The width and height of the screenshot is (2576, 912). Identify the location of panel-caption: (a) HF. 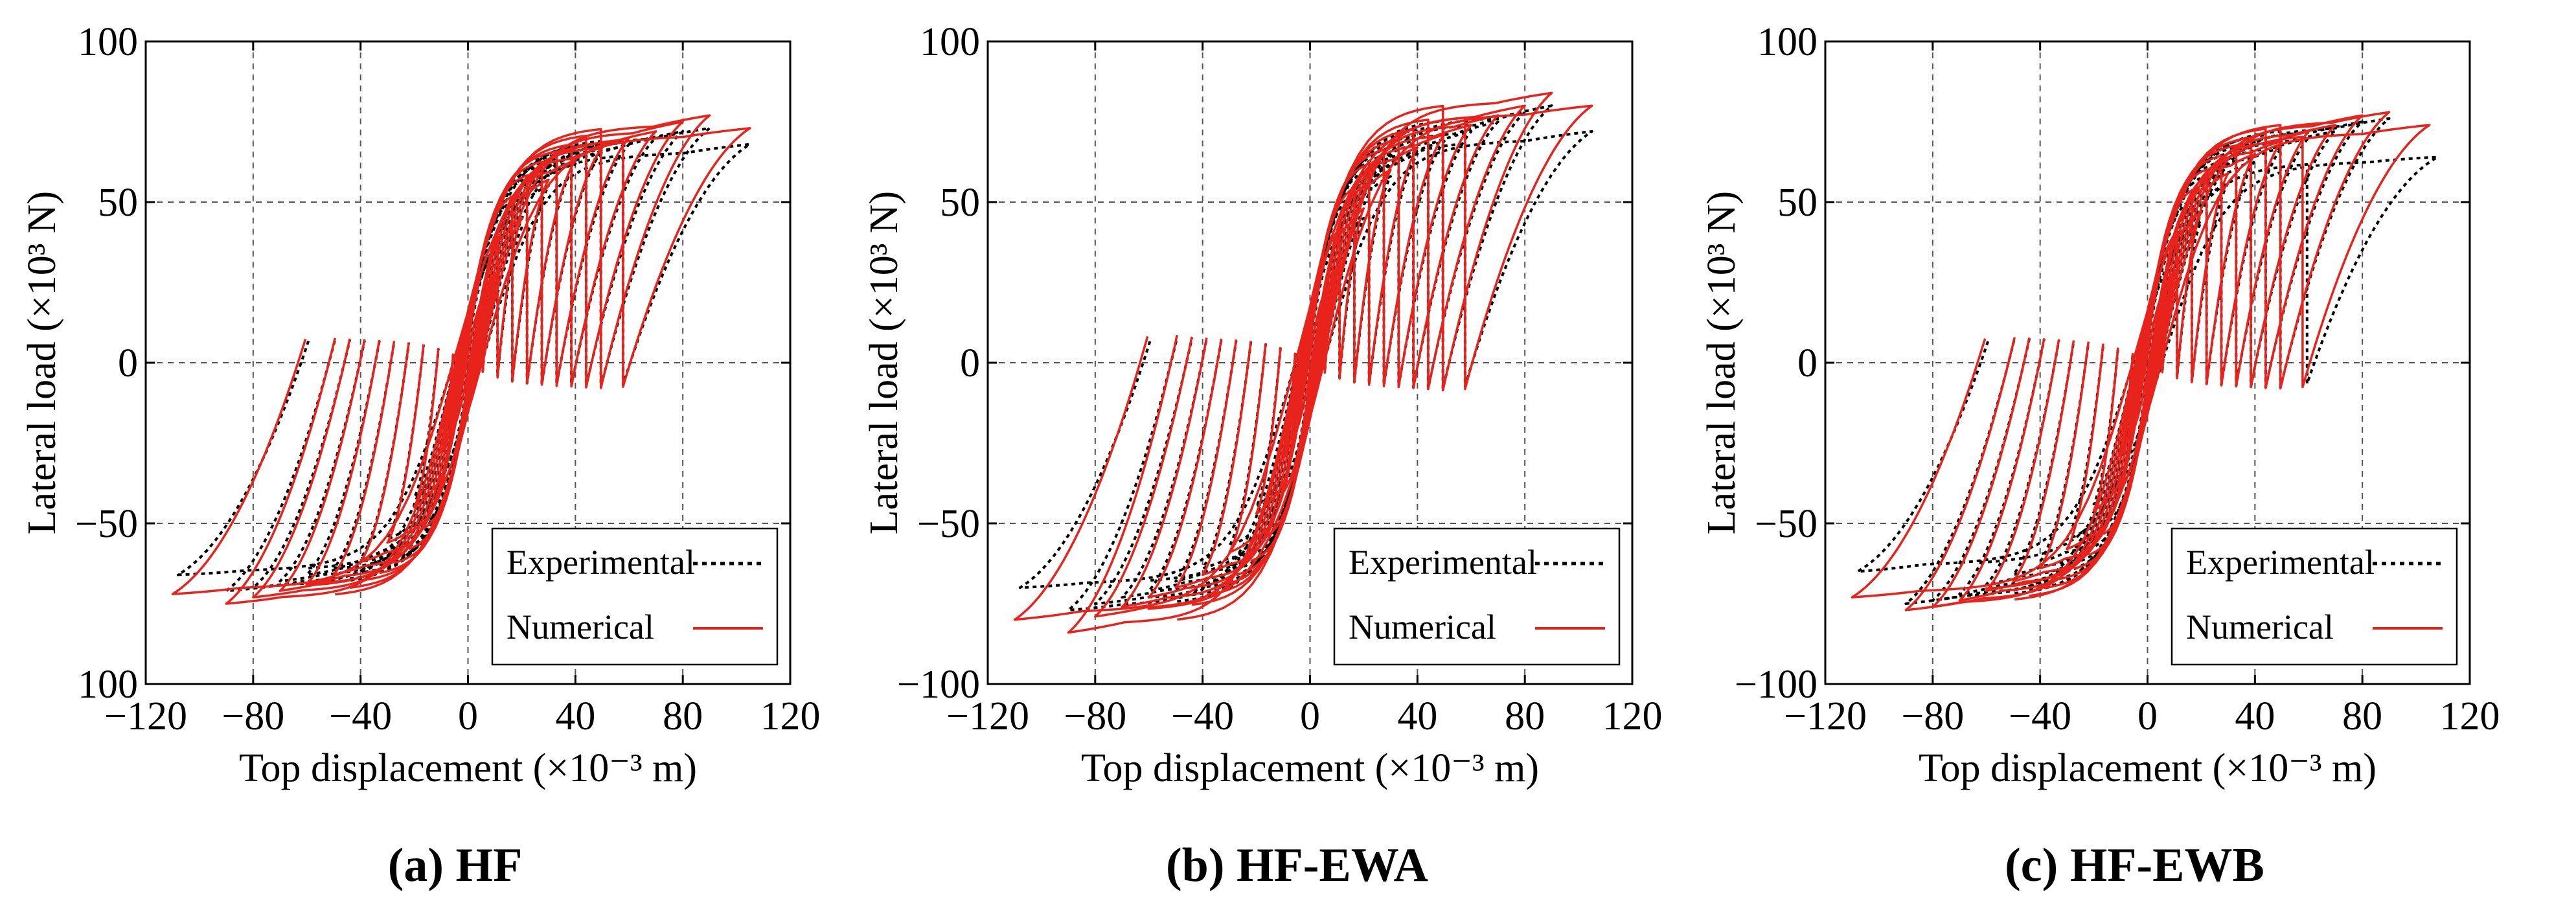
(456, 865).